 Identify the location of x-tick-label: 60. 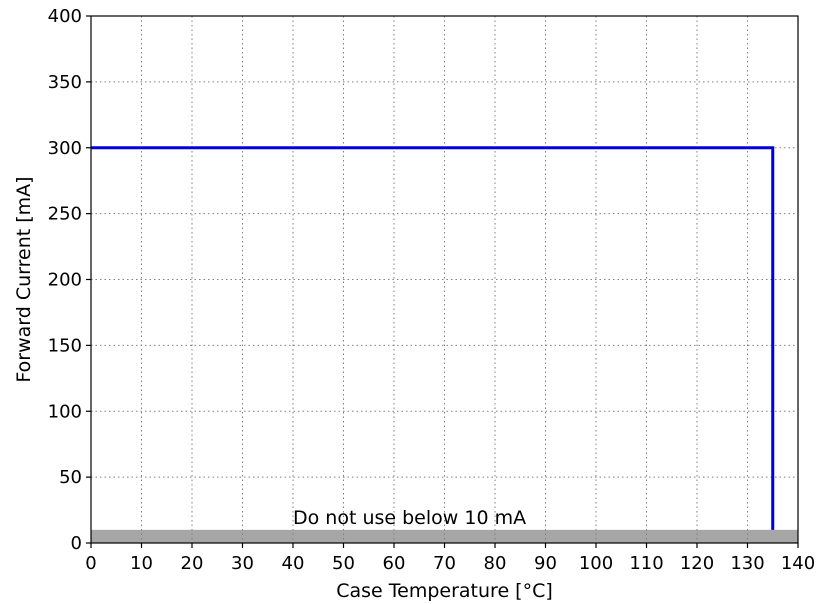
(394, 563).